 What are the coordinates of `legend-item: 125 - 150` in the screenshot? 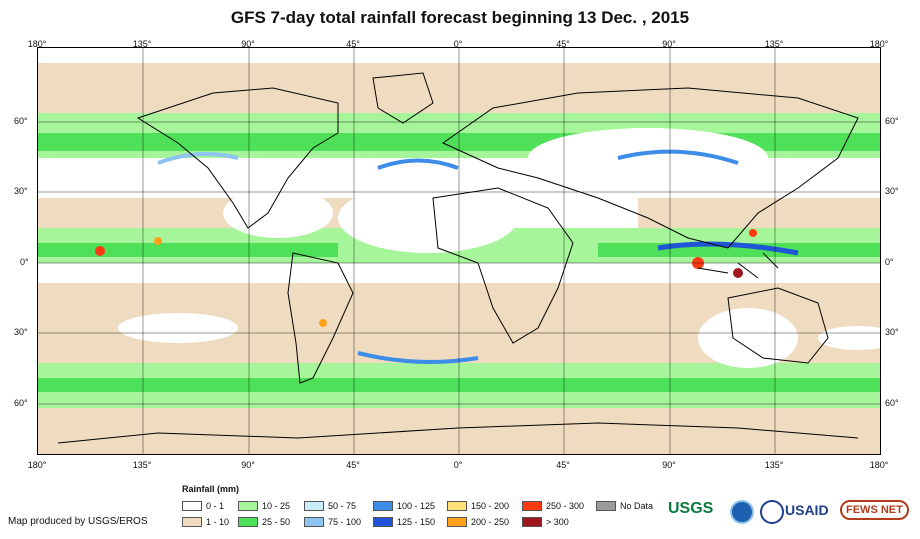 It's located at (404, 522).